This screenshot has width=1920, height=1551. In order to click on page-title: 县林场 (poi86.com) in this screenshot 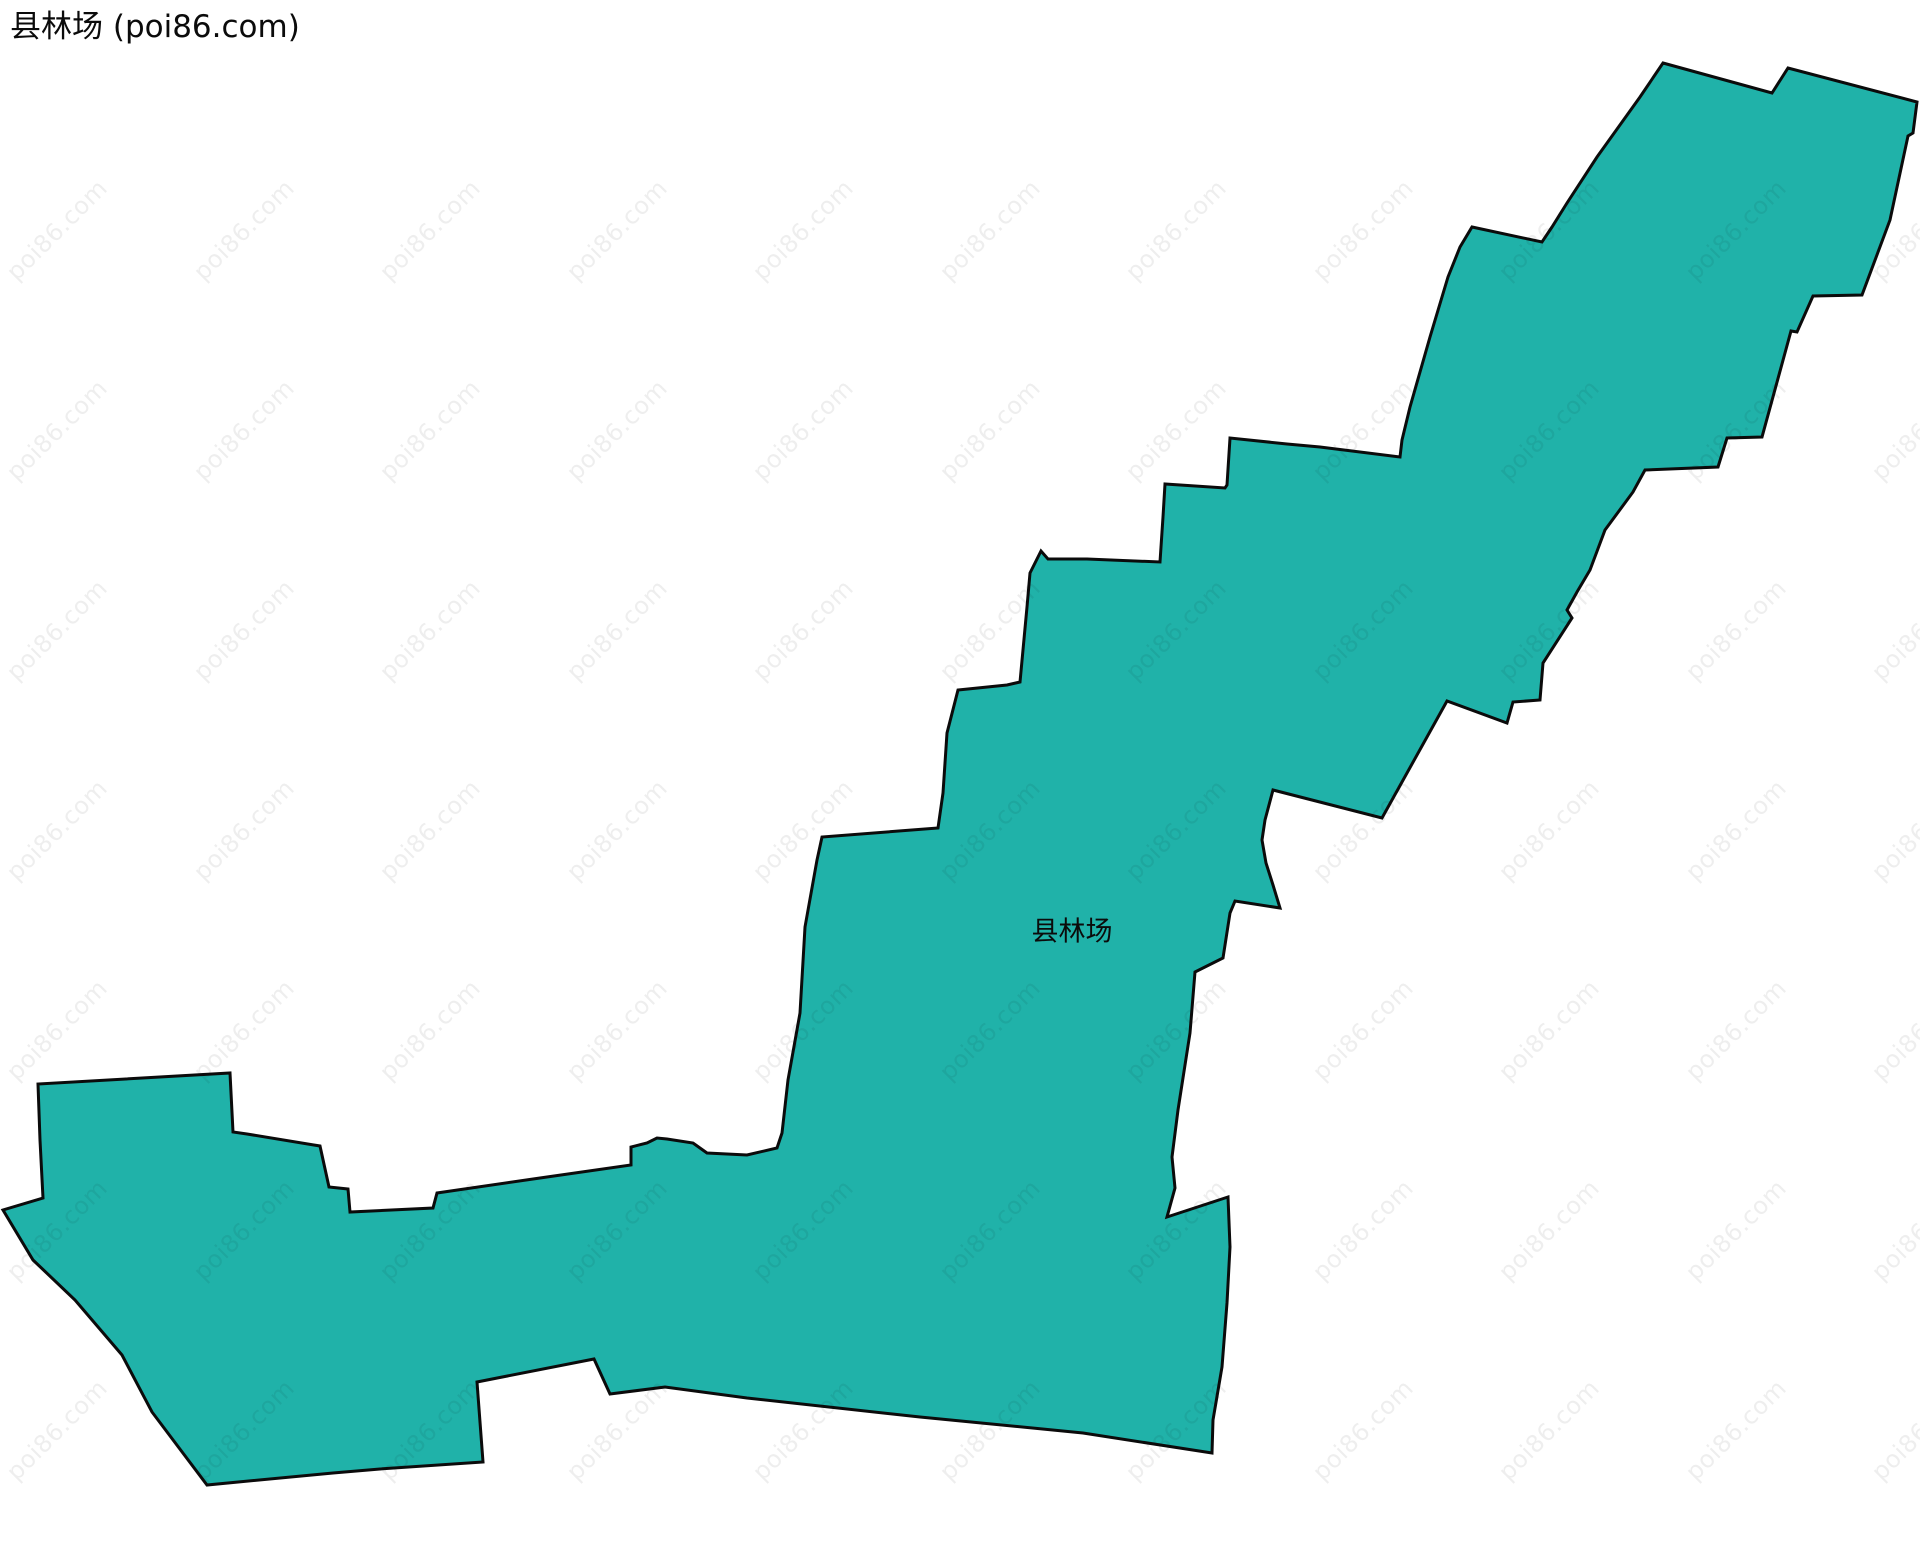, I will do `click(155, 27)`.